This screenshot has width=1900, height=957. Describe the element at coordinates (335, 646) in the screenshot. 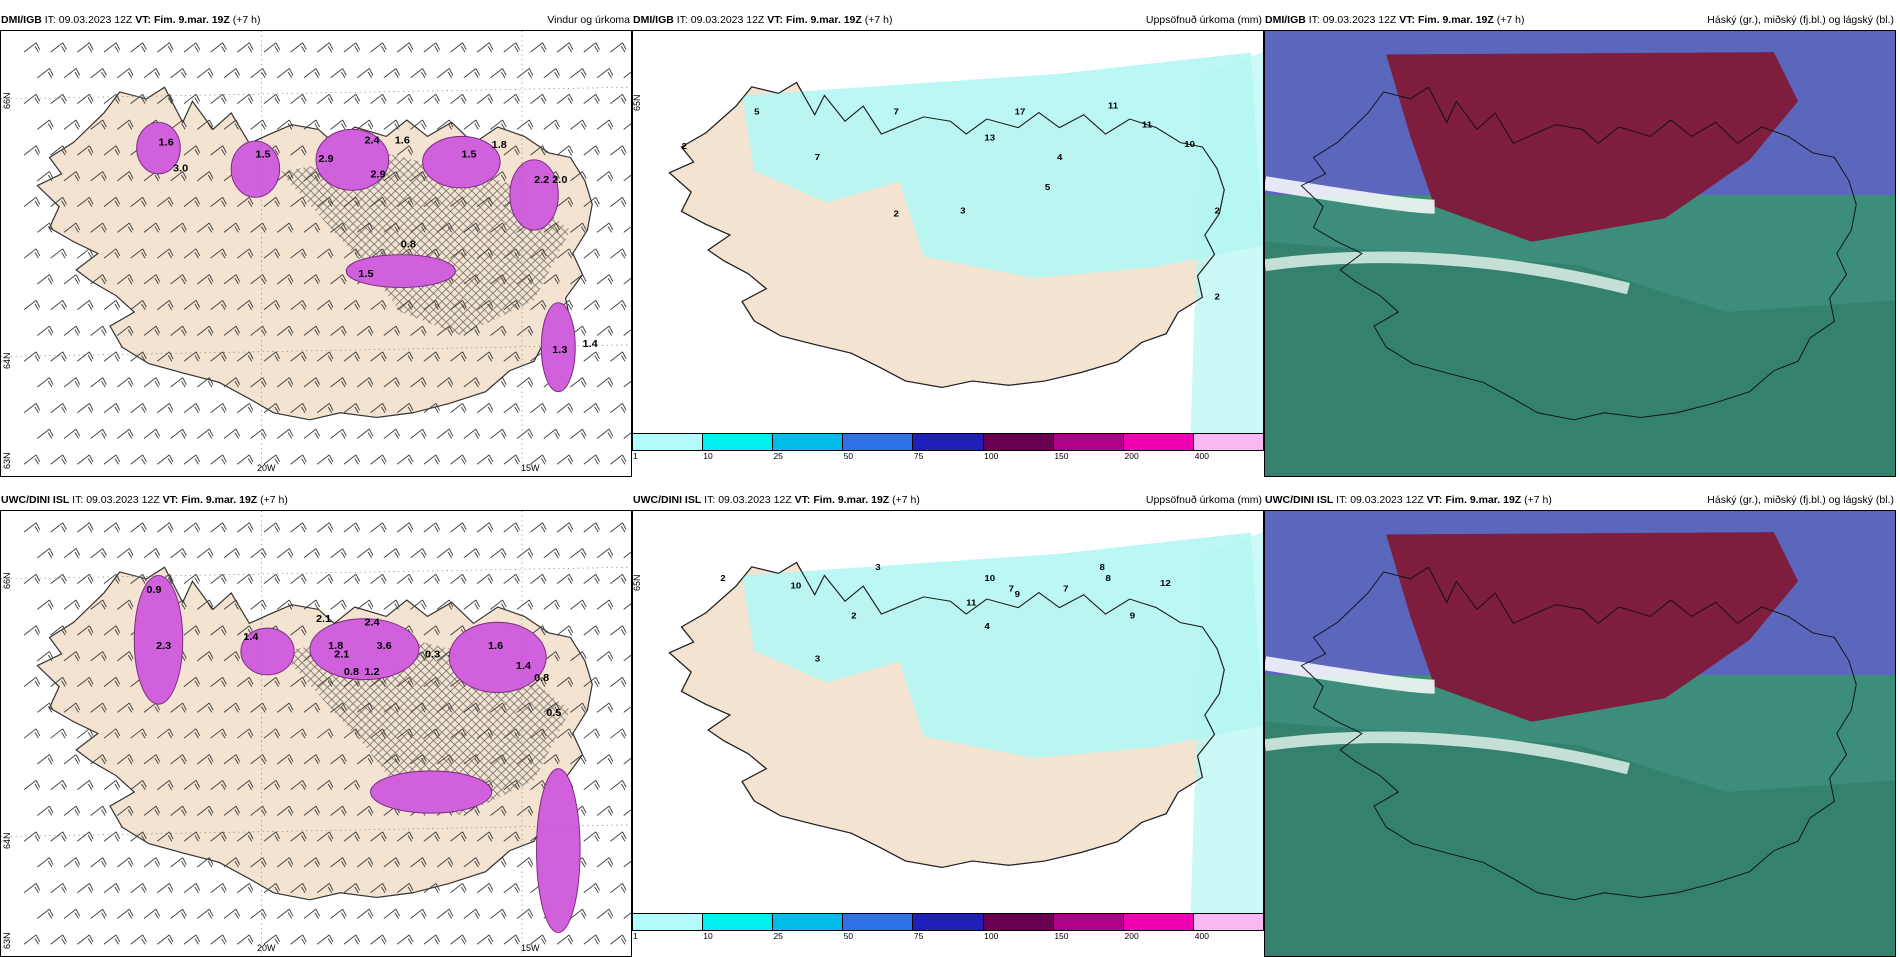

I see `value-label: 1.8` at that location.